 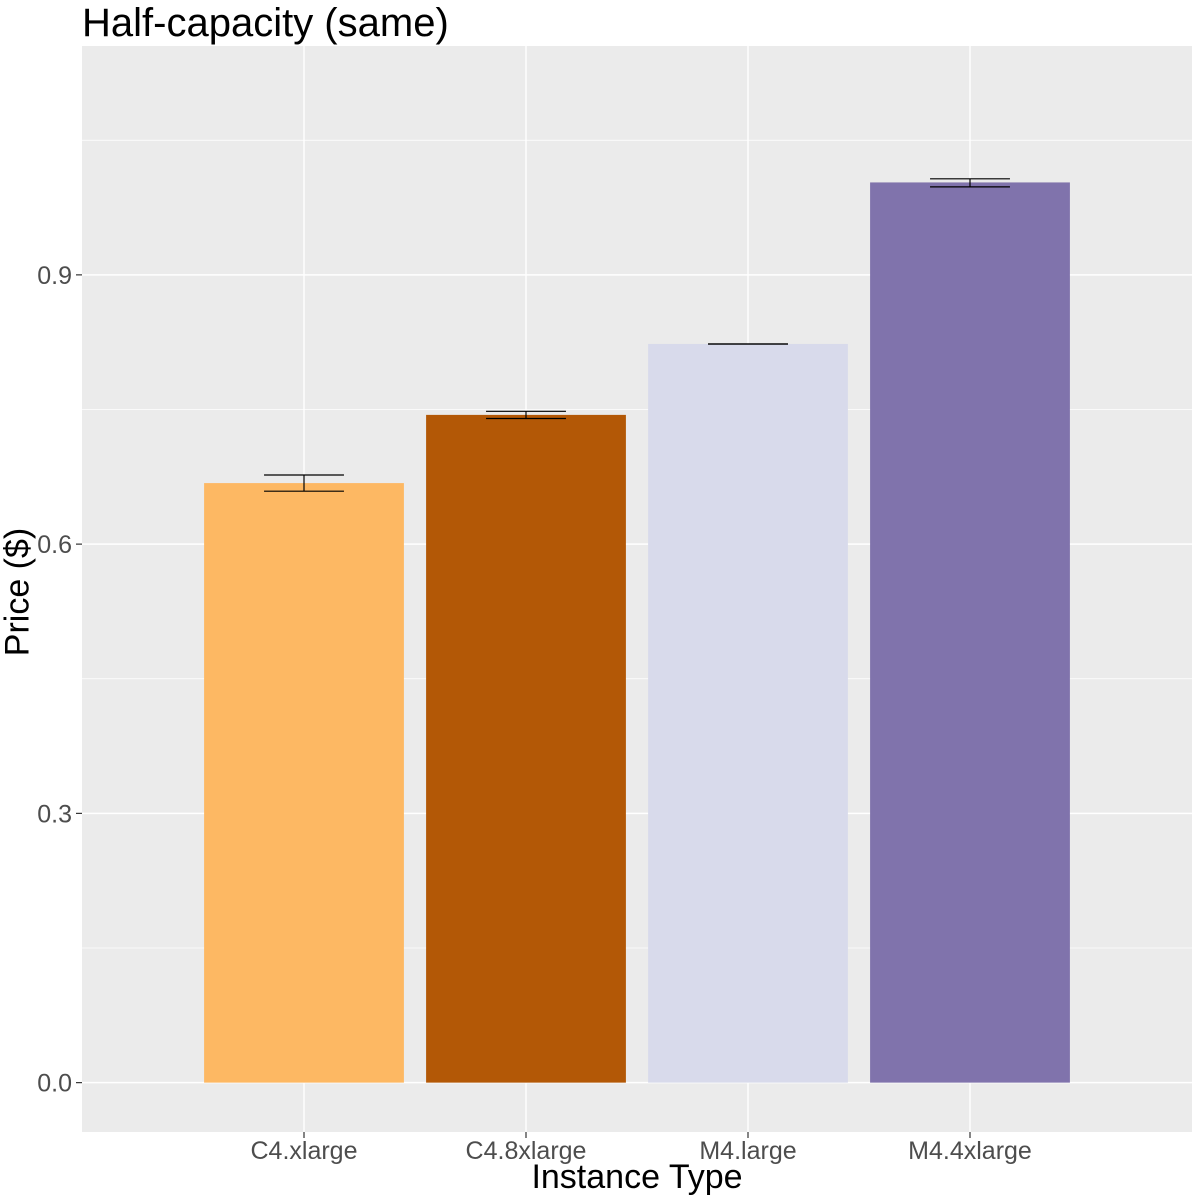 I want to click on y-axis-title: Price ($), so click(x=18, y=592).